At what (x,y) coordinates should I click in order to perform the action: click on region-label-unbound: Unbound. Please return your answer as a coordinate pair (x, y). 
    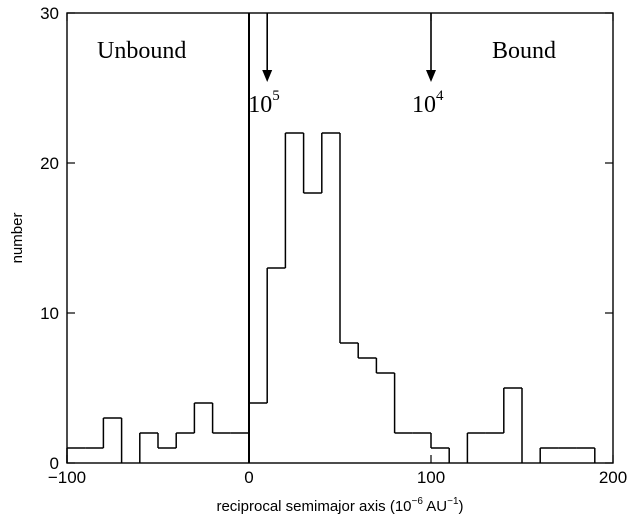
    Looking at the image, I should click on (141, 51).